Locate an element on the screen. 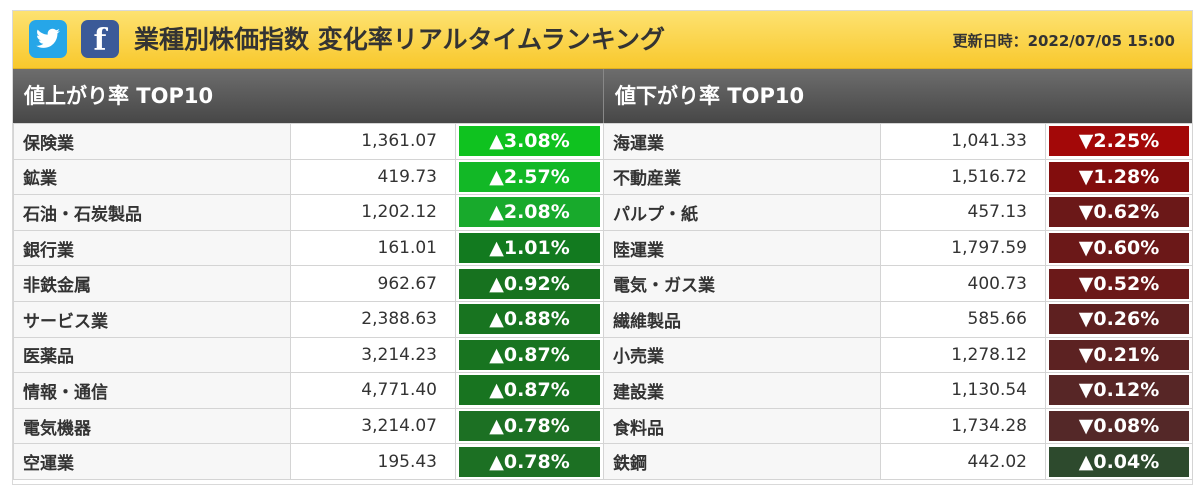 The height and width of the screenshot is (485, 1200). index-value: 400.73 is located at coordinates (963, 283).